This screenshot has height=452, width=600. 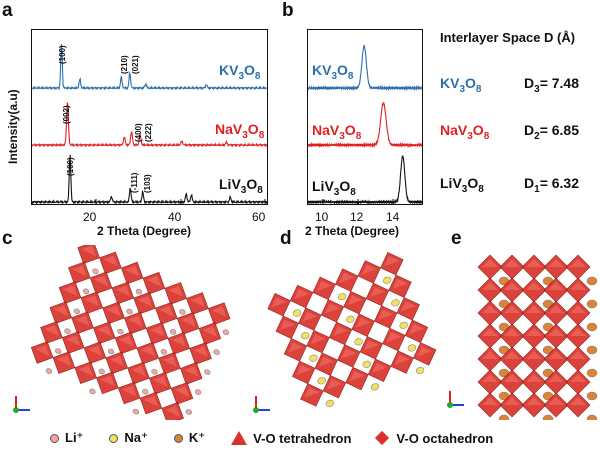 I want to click on legend-octa-label: V-O octahedron, so click(x=445, y=438).